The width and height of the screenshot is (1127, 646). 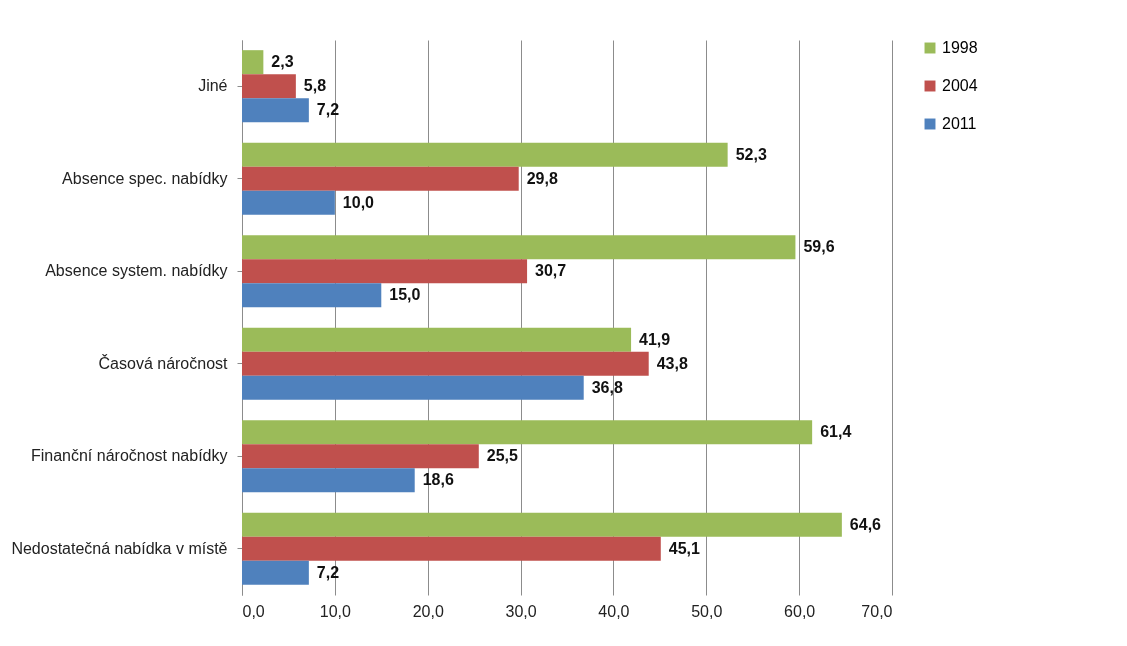 I want to click on data-label: 52,3, so click(x=751, y=154).